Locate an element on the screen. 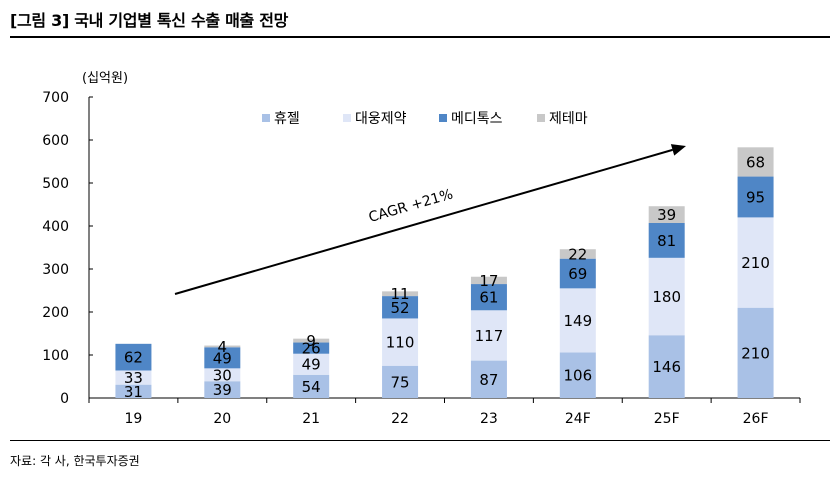  data-label: 87 is located at coordinates (488, 380).